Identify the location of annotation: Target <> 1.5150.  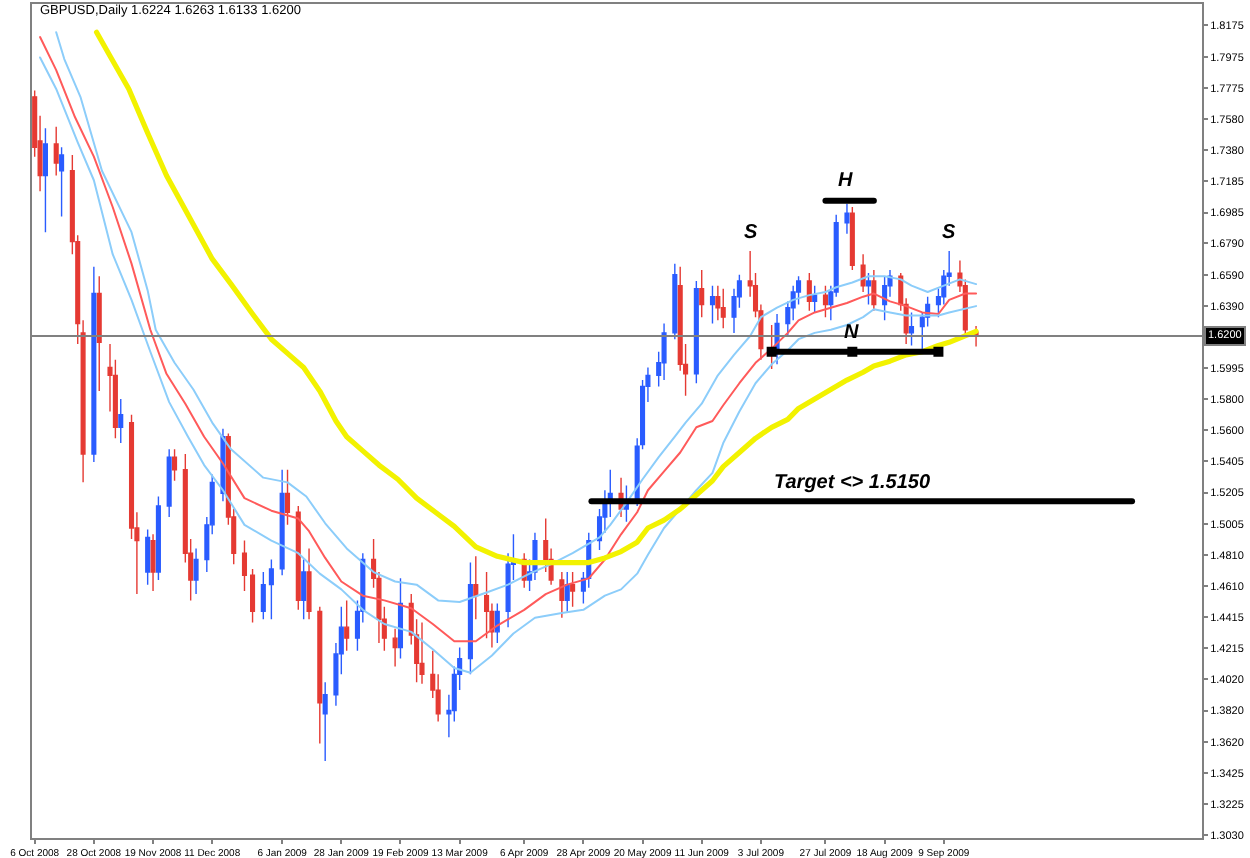
(852, 483).